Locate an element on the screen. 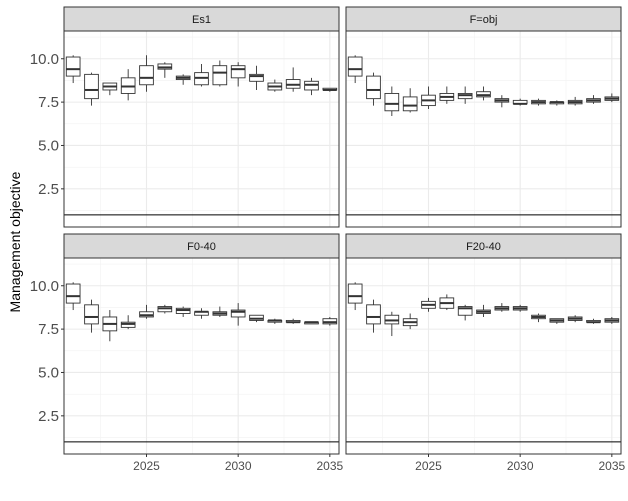 This screenshot has height=501, width=628. facet-title: F20-40 is located at coordinates (483, 247).